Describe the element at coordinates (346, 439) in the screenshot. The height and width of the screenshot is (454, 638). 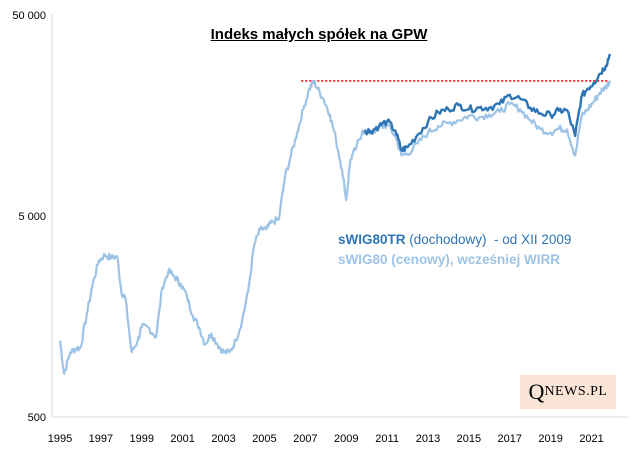
I see `x-tick-label: 2009` at that location.